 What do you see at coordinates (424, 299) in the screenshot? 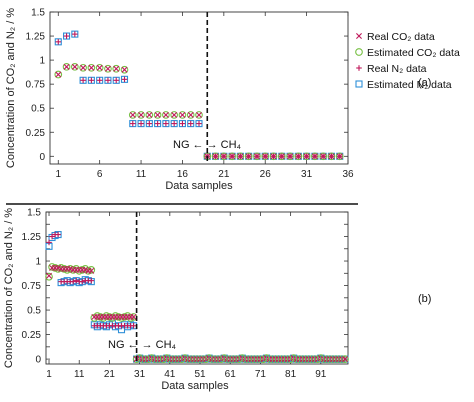
I see `panel-b-tag: (b)` at bounding box center [424, 299].